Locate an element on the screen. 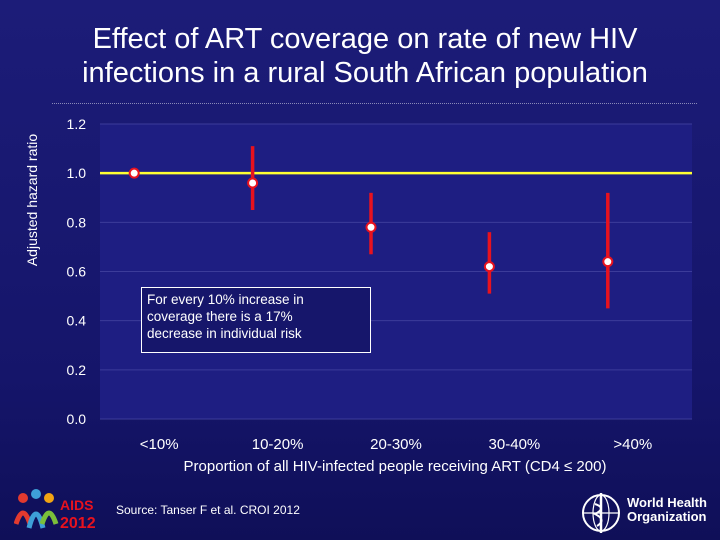 Image resolution: width=720 pixels, height=540 pixels. annotation-line-1: For every 10% increase in is located at coordinates (225, 299).